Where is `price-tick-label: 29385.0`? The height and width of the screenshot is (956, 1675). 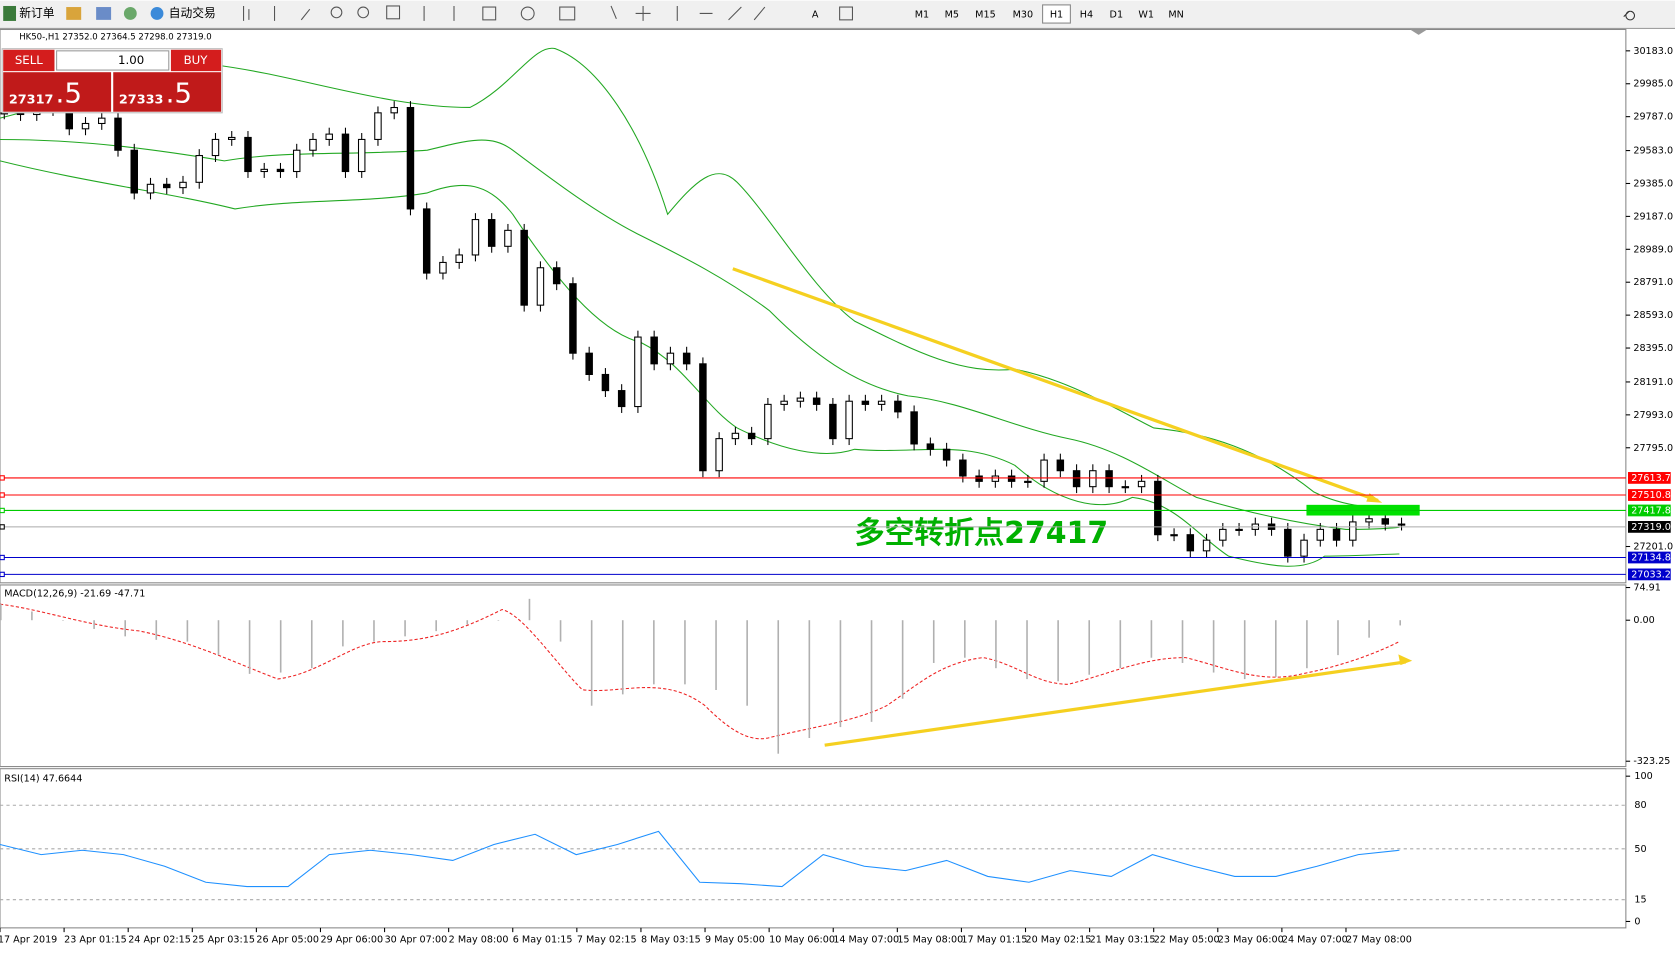 price-tick-label: 29385.0 is located at coordinates (1653, 183).